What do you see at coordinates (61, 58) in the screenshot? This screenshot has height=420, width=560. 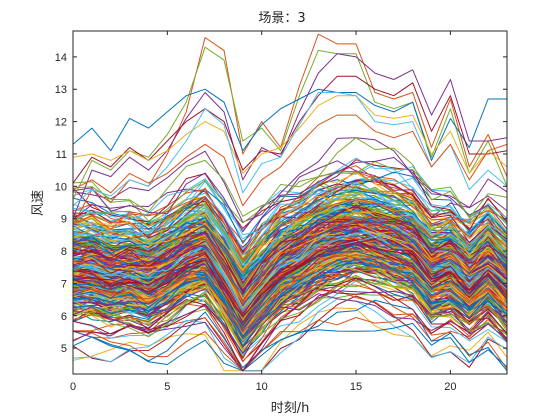 I see `y-tick-label: 14` at bounding box center [61, 58].